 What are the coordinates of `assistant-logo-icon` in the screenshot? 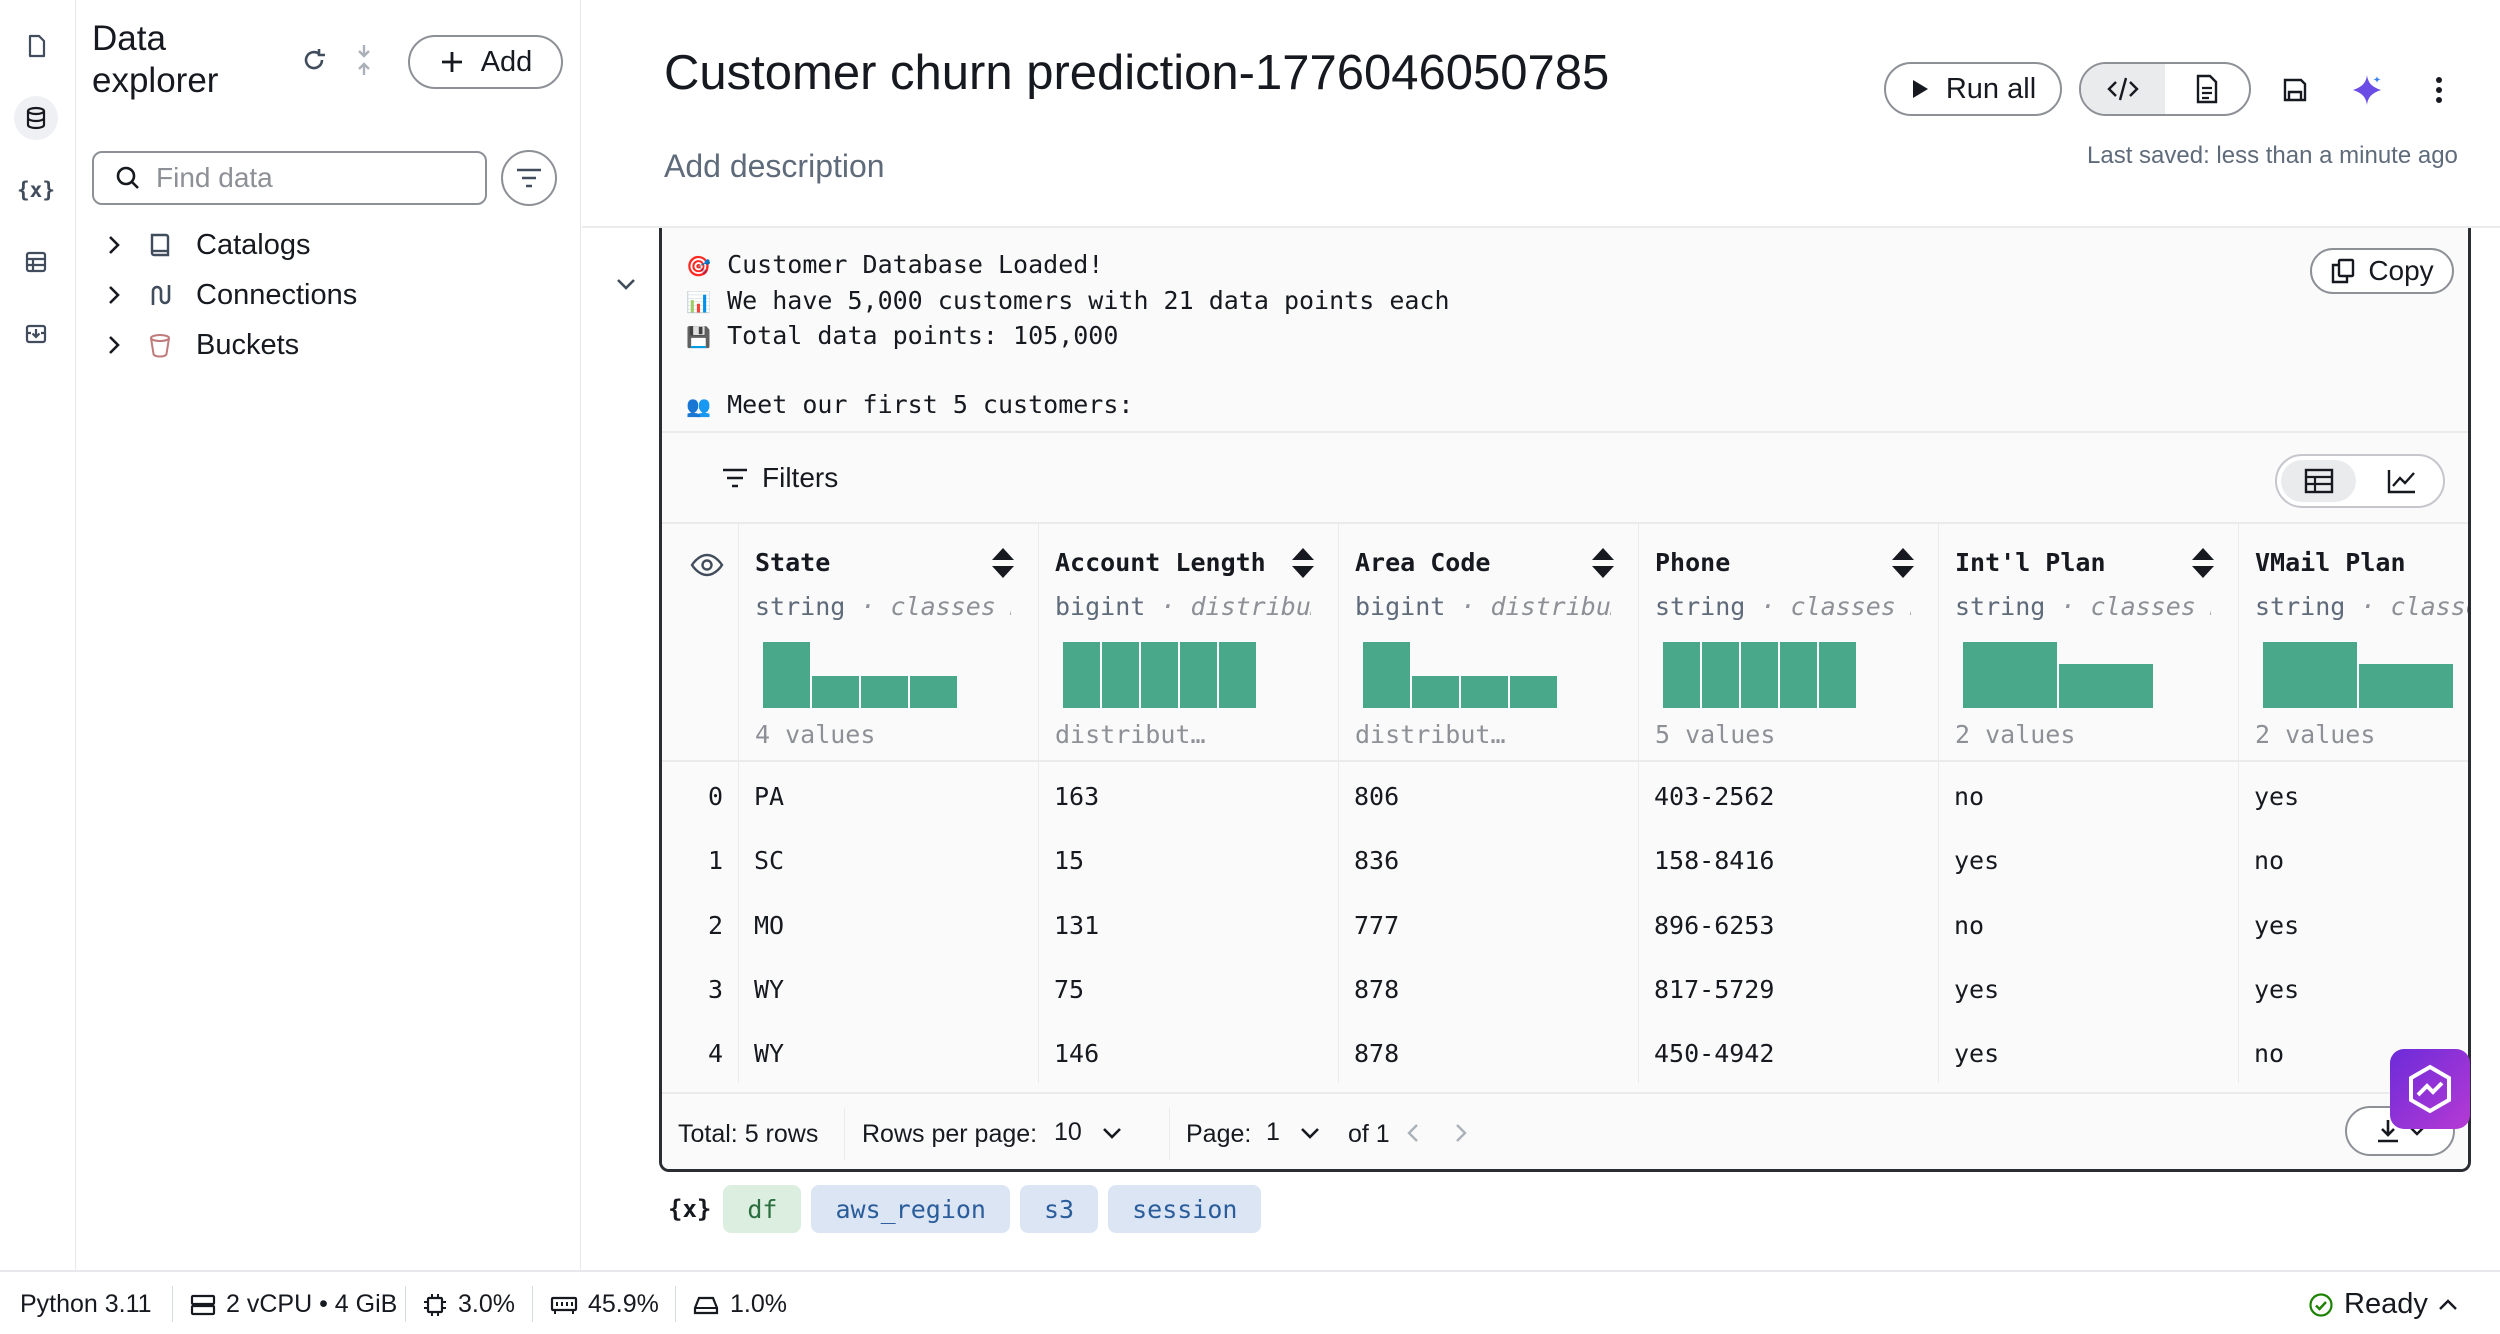 It's located at (2430, 1089).